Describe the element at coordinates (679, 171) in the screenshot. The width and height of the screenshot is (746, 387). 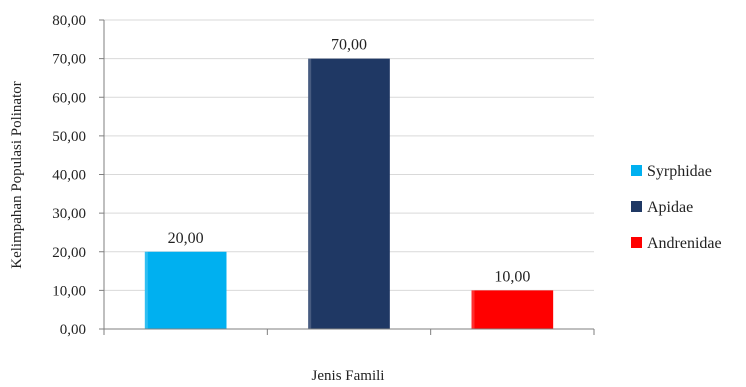
I see `legend-entry: Syrphidae` at that location.